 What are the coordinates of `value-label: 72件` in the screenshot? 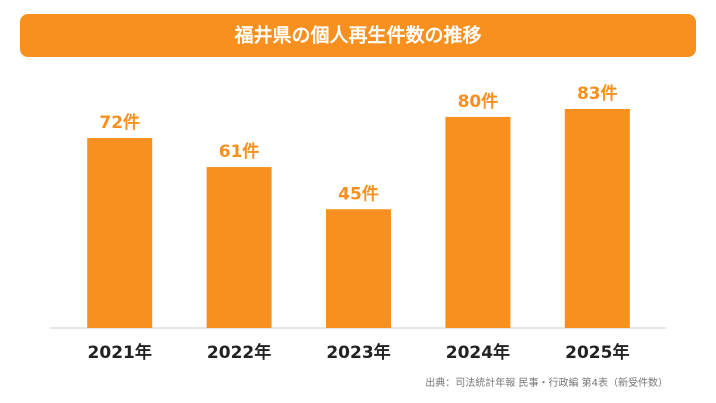 It's located at (119, 122).